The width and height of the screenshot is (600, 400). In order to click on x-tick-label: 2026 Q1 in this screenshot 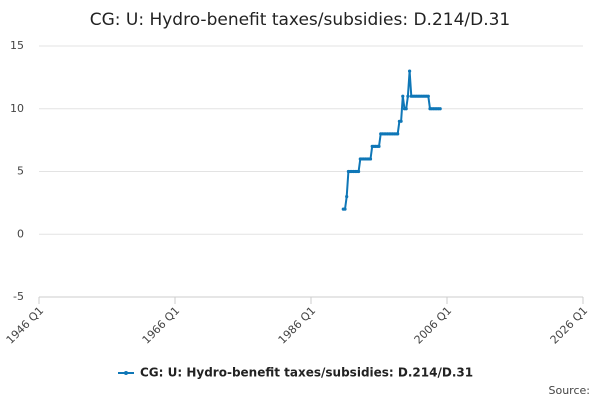, I will do `click(569, 325)`.